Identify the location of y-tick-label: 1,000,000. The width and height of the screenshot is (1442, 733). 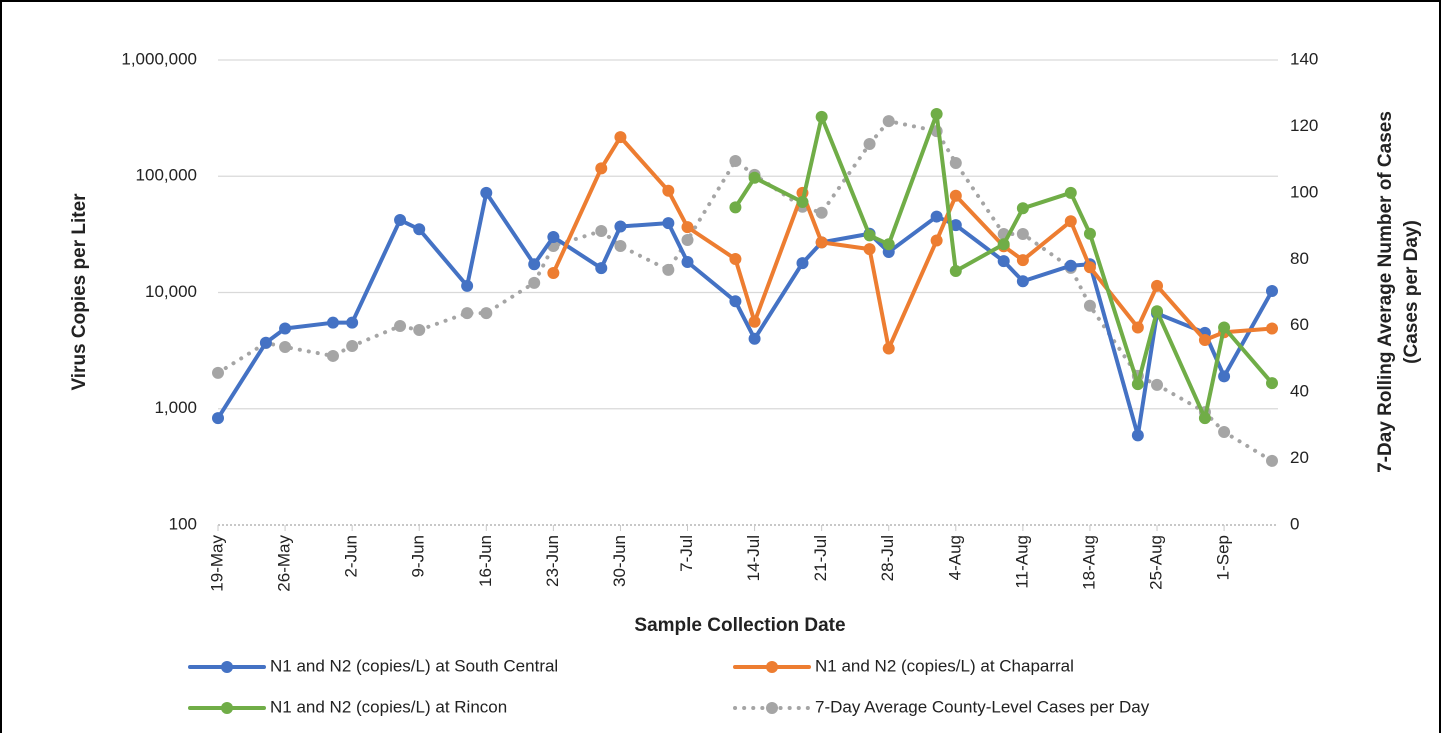
(159, 58).